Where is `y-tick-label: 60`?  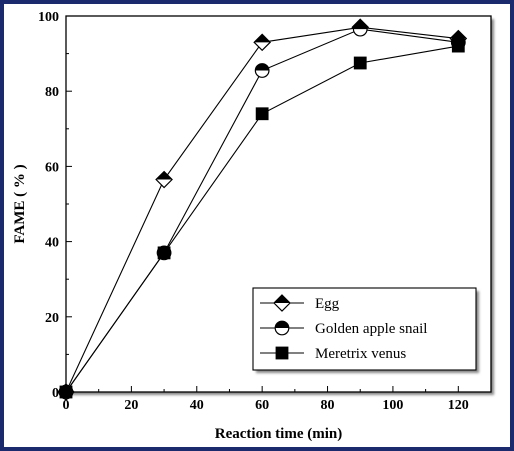 y-tick-label: 60 is located at coordinates (52, 167).